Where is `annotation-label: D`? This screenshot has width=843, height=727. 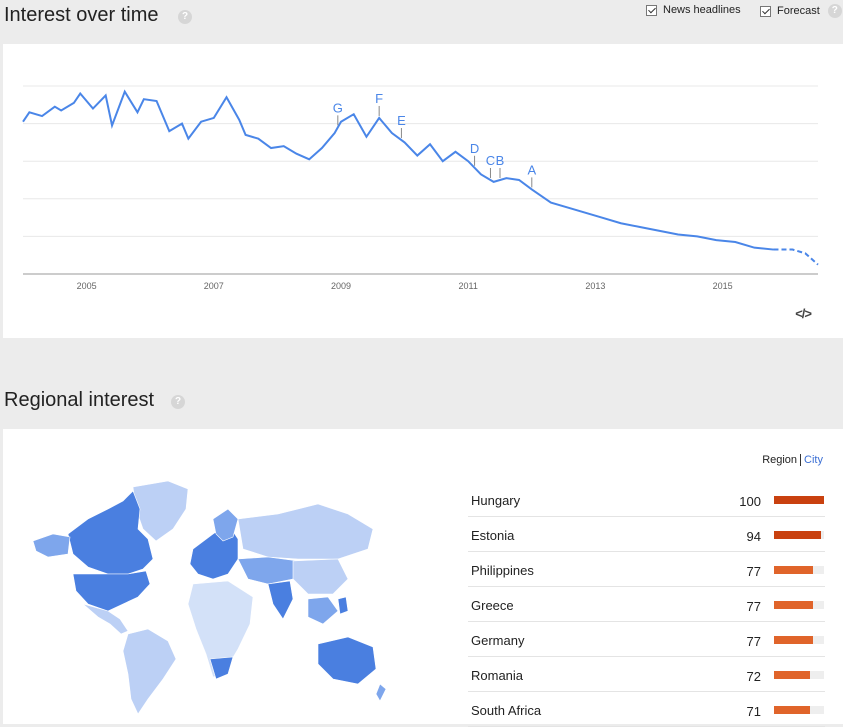 annotation-label: D is located at coordinates (474, 148).